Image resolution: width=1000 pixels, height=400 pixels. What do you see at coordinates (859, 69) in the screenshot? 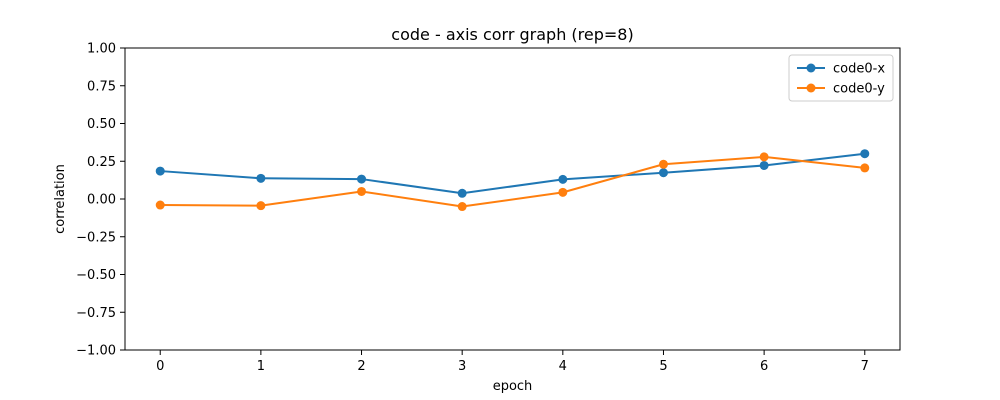
I see `legend-label-code0-x: code0-x` at bounding box center [859, 69].